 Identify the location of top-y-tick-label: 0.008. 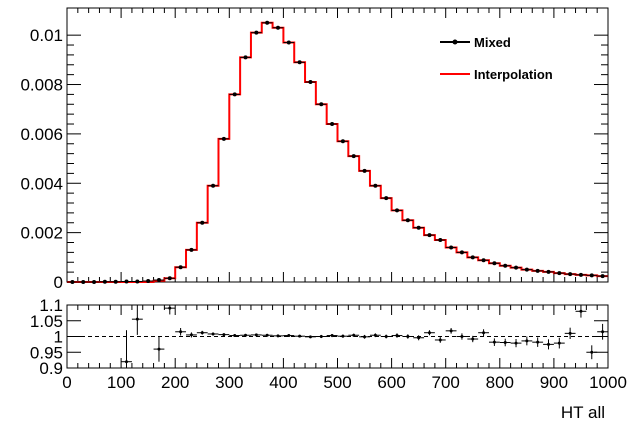
(41, 85).